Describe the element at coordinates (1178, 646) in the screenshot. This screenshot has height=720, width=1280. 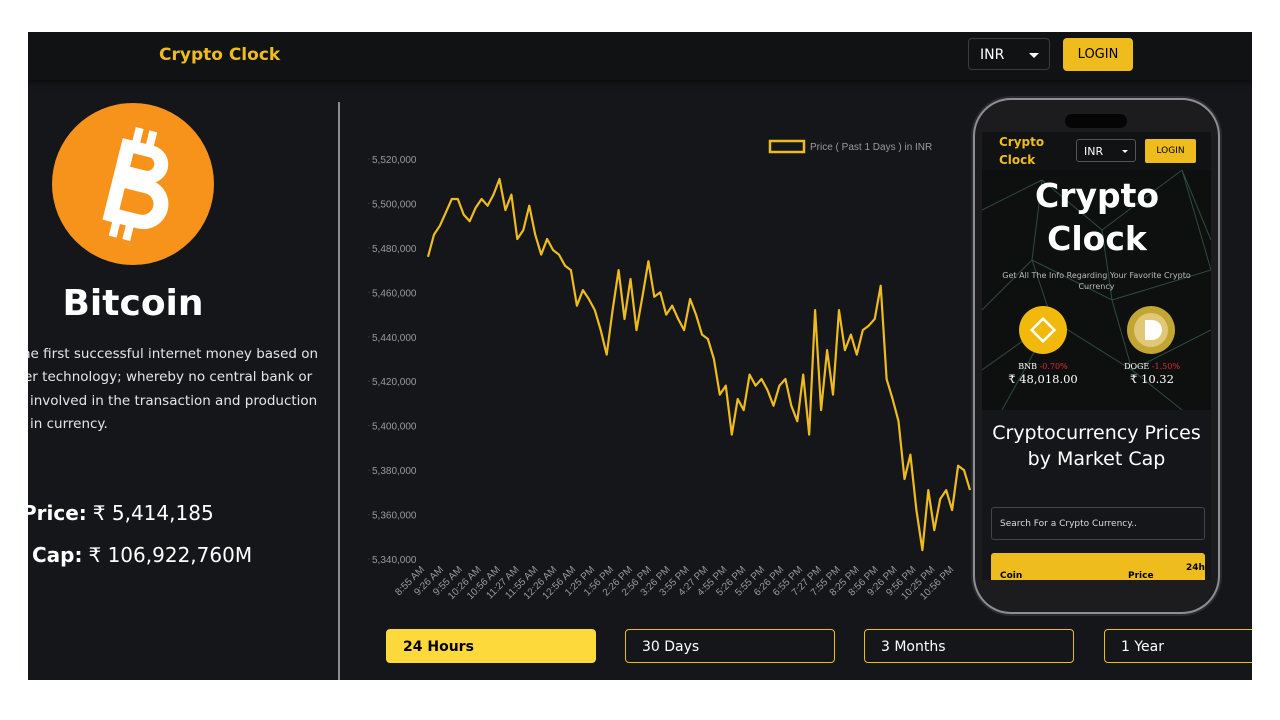
I see `range-button: 1 Year` at that location.